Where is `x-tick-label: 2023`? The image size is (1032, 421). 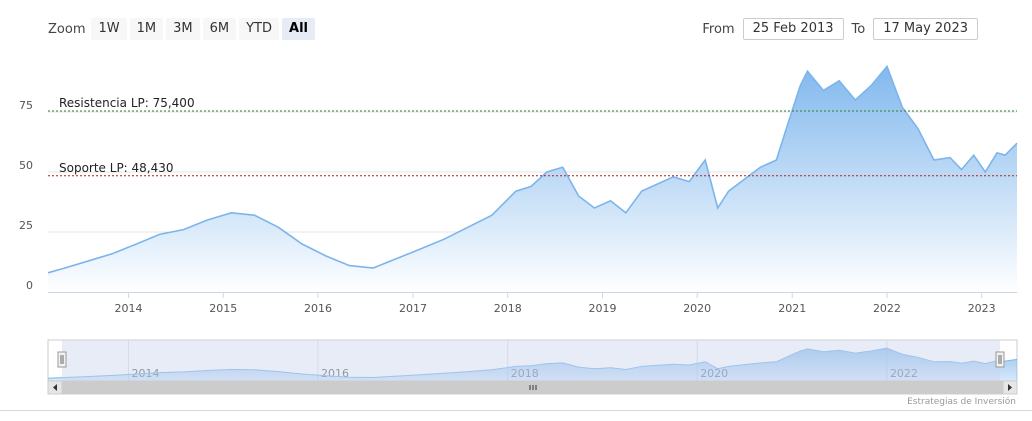 x-tick-label: 2023 is located at coordinates (982, 308).